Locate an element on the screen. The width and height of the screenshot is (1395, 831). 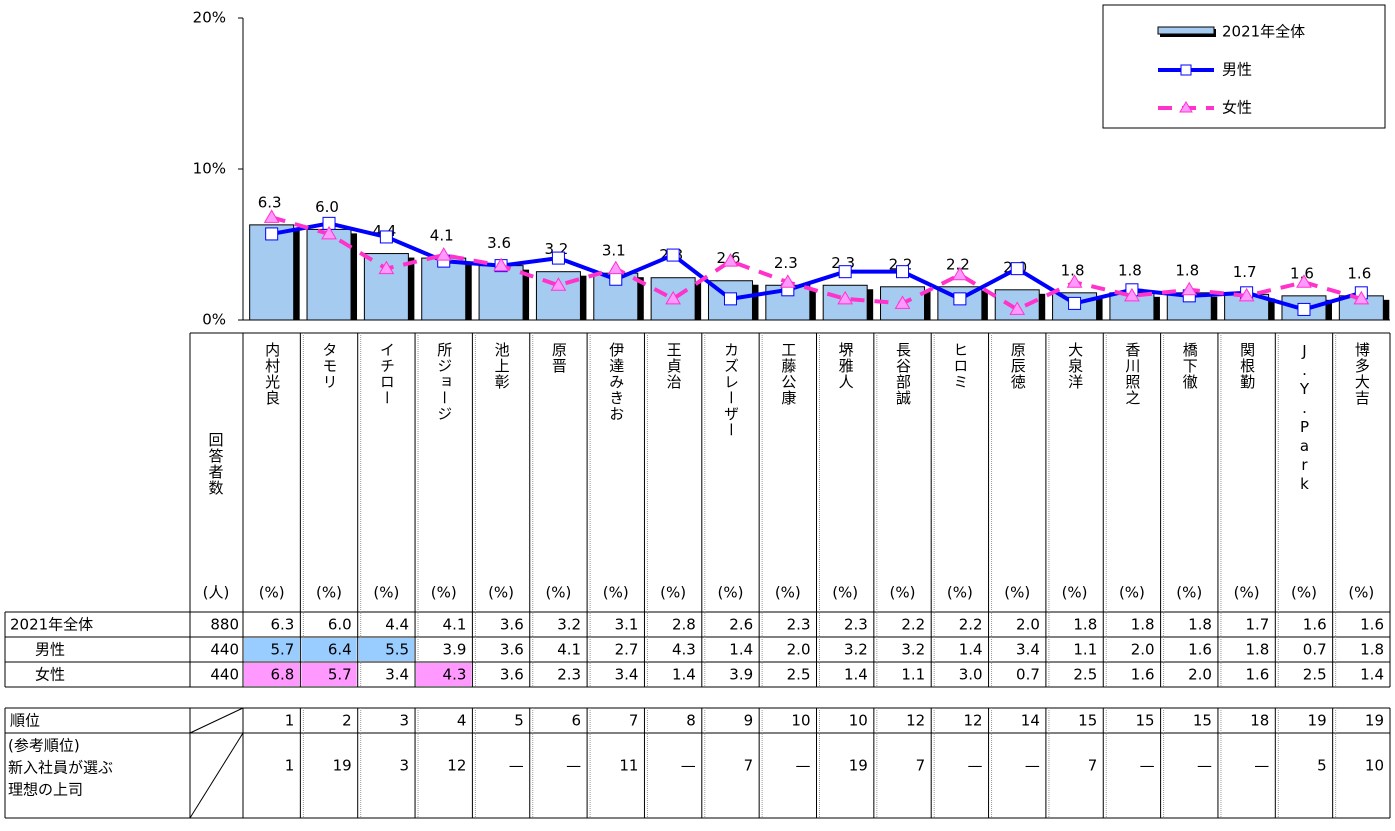
ref-rank: 1 is located at coordinates (290, 766).